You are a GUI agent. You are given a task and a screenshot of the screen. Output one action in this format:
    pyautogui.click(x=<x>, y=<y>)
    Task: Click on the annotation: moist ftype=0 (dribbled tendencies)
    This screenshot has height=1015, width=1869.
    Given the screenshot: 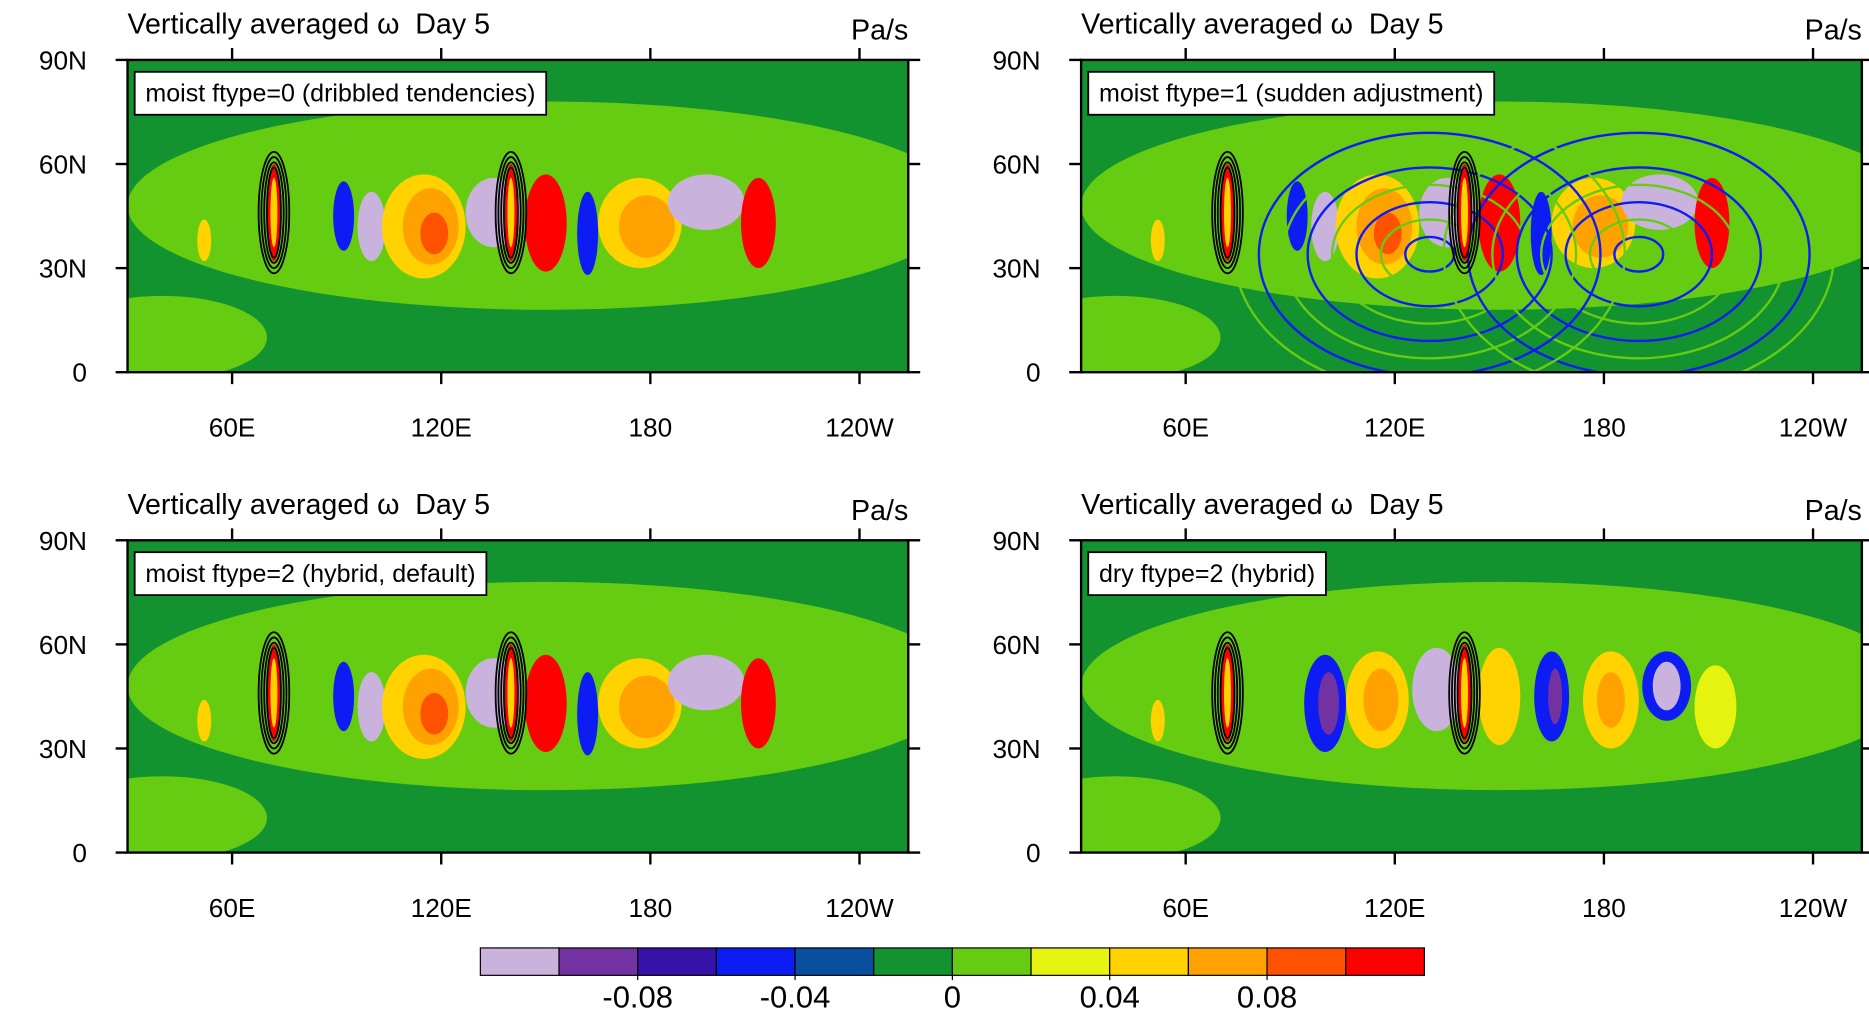 What is the action you would take?
    pyautogui.click(x=340, y=94)
    